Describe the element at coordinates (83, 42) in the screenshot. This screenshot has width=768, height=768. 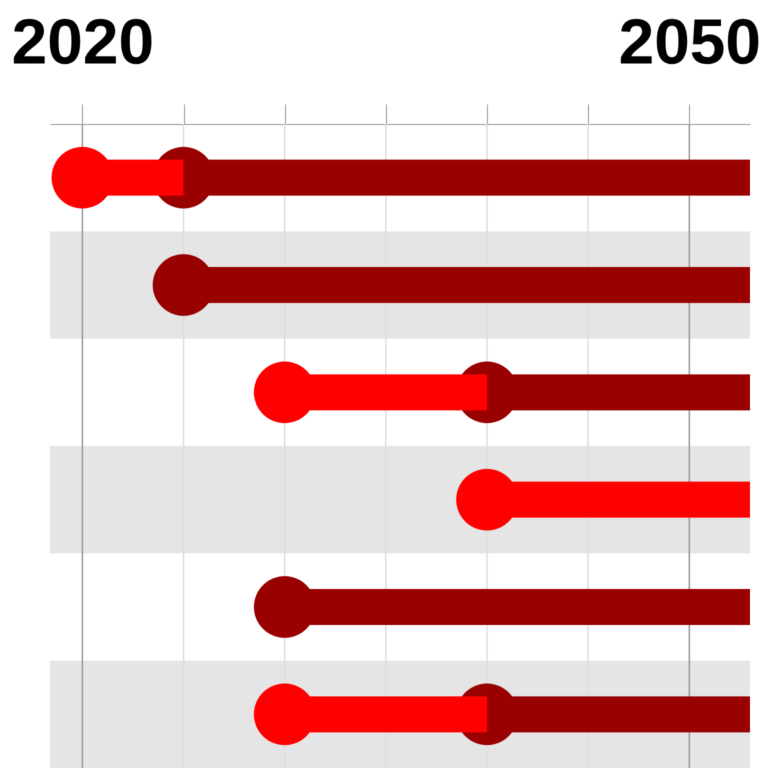
I see `x-tick-label: 2020` at that location.